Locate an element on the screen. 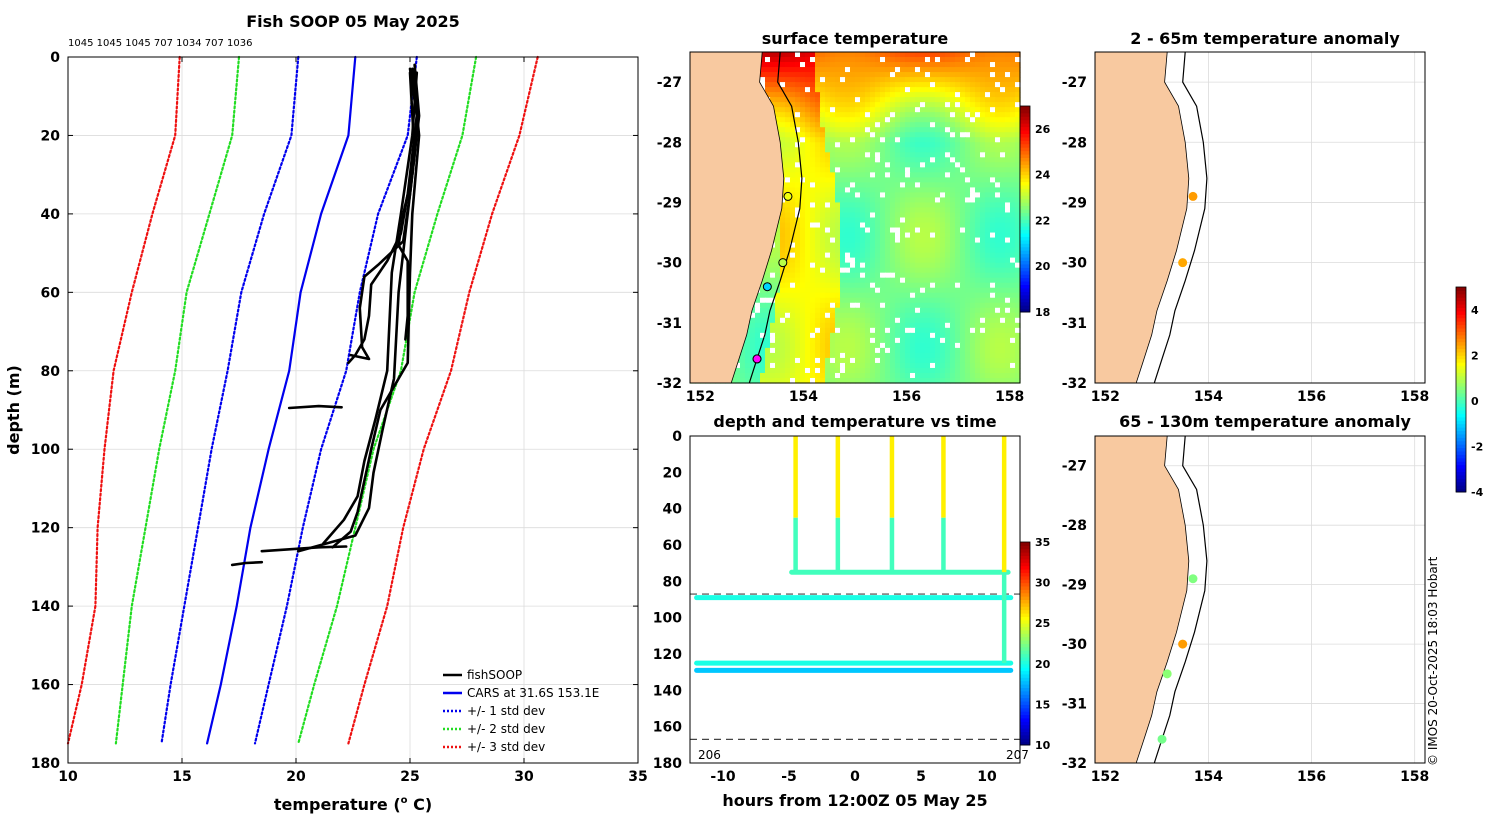 This screenshot has height=820, width=1500. x-tick-label: 20 is located at coordinates (296, 777).